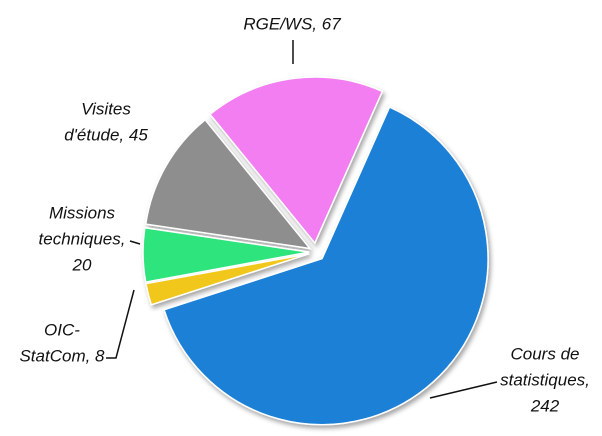 Image resolution: width=602 pixels, height=436 pixels. Describe the element at coordinates (106, 108) in the screenshot. I see `slice-label: Visites` at that location.